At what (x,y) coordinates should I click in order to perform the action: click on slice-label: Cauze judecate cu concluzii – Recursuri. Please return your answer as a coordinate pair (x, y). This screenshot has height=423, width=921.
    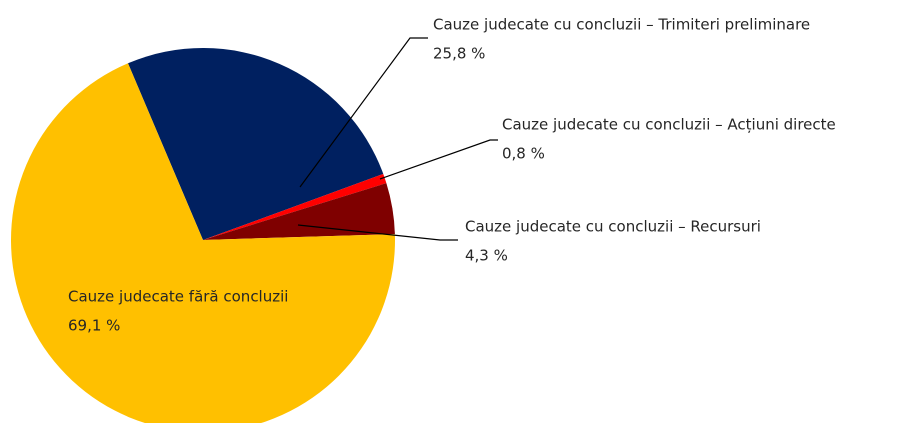
    Looking at the image, I should click on (613, 227).